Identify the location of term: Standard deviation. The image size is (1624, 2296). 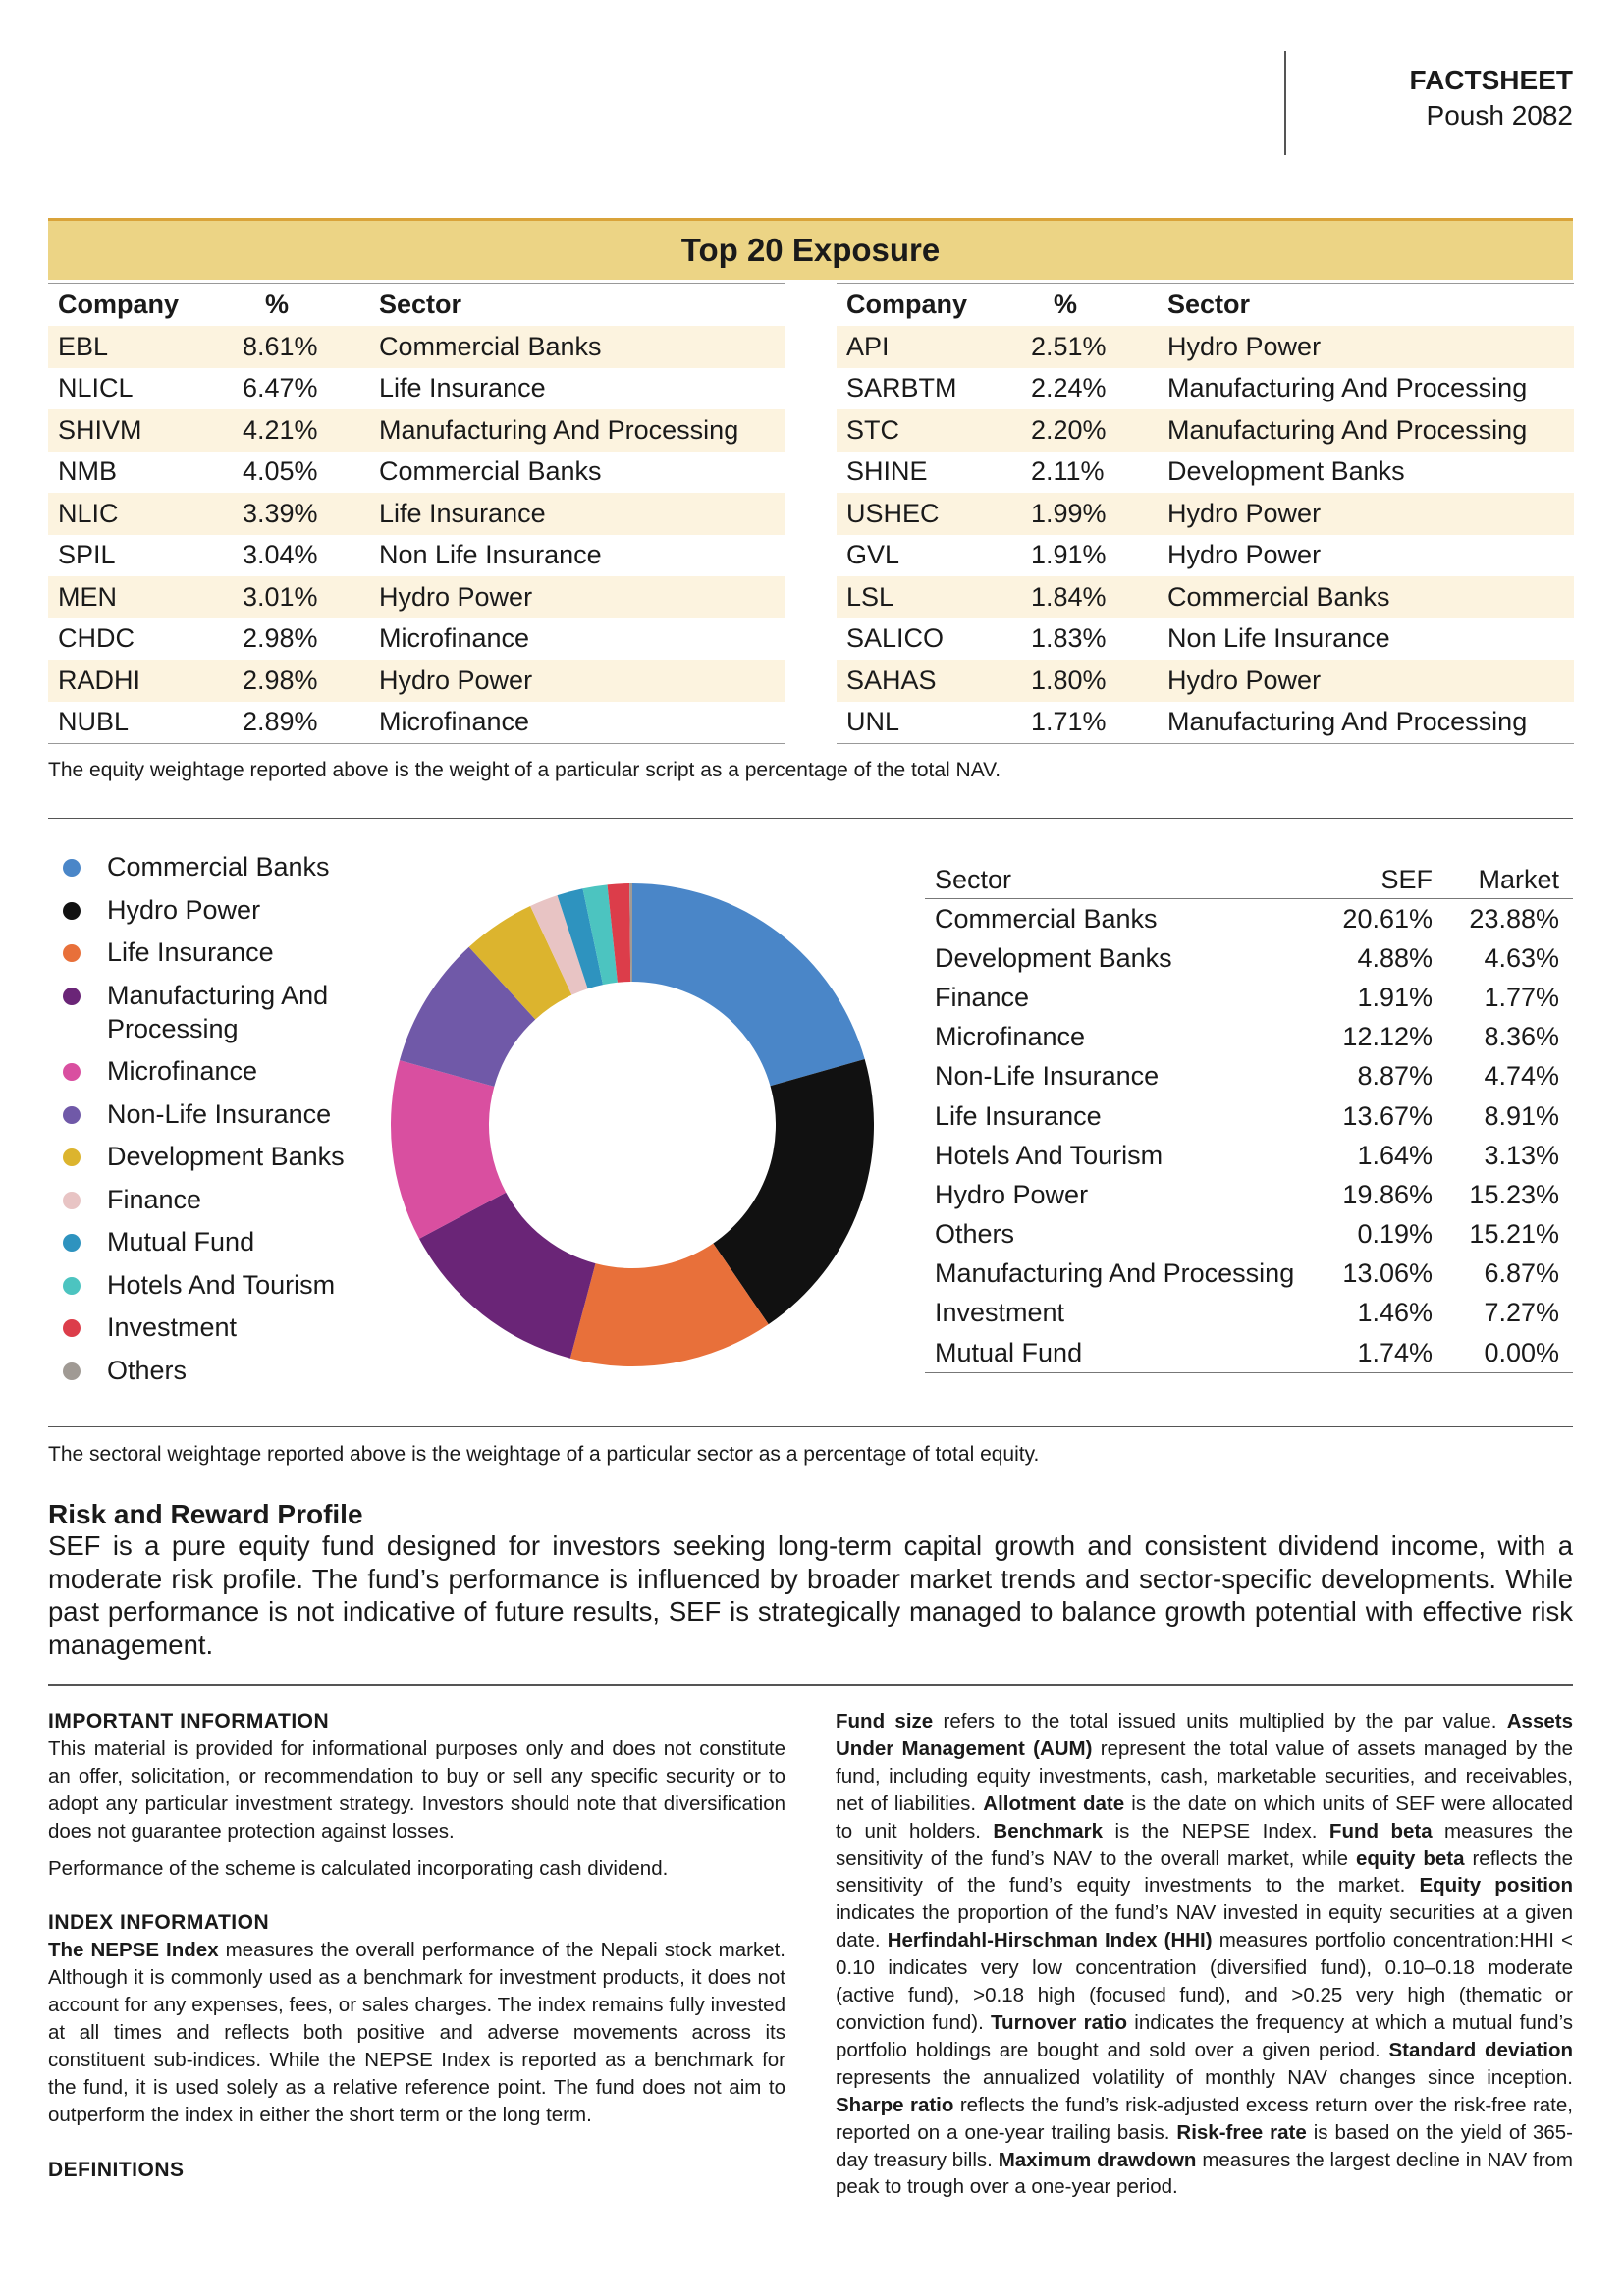
(1481, 2049).